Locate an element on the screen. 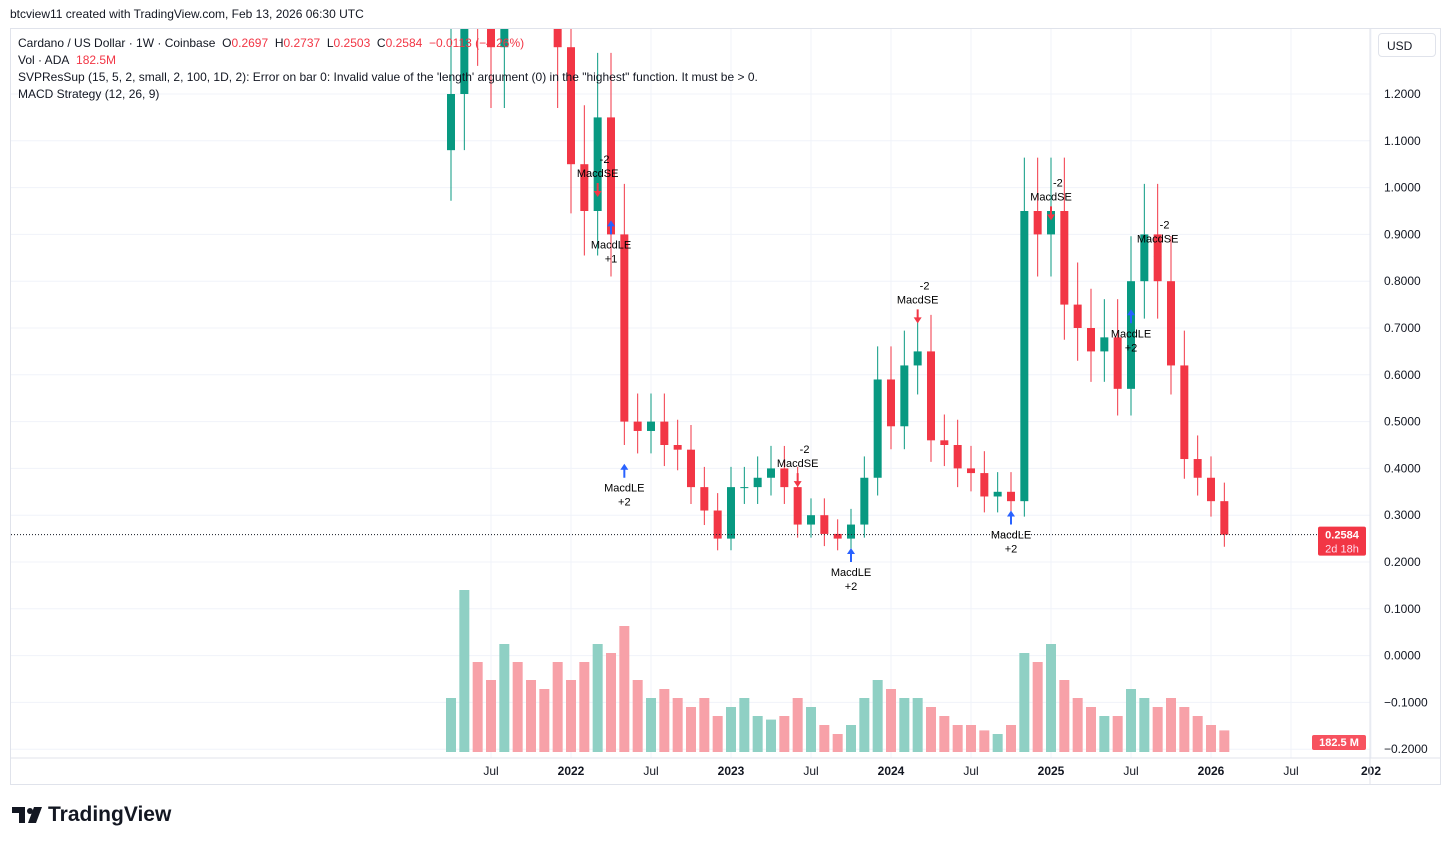 The width and height of the screenshot is (1451, 845). macd-legend: MACD Strategy (12, 26, 9) is located at coordinates (89, 94).